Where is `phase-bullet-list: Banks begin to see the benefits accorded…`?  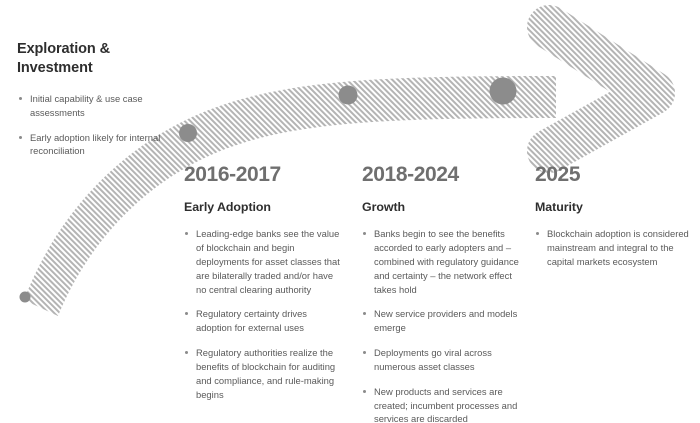 phase-bullet-list: Banks begin to see the benefits accorded… is located at coordinates (441, 325).